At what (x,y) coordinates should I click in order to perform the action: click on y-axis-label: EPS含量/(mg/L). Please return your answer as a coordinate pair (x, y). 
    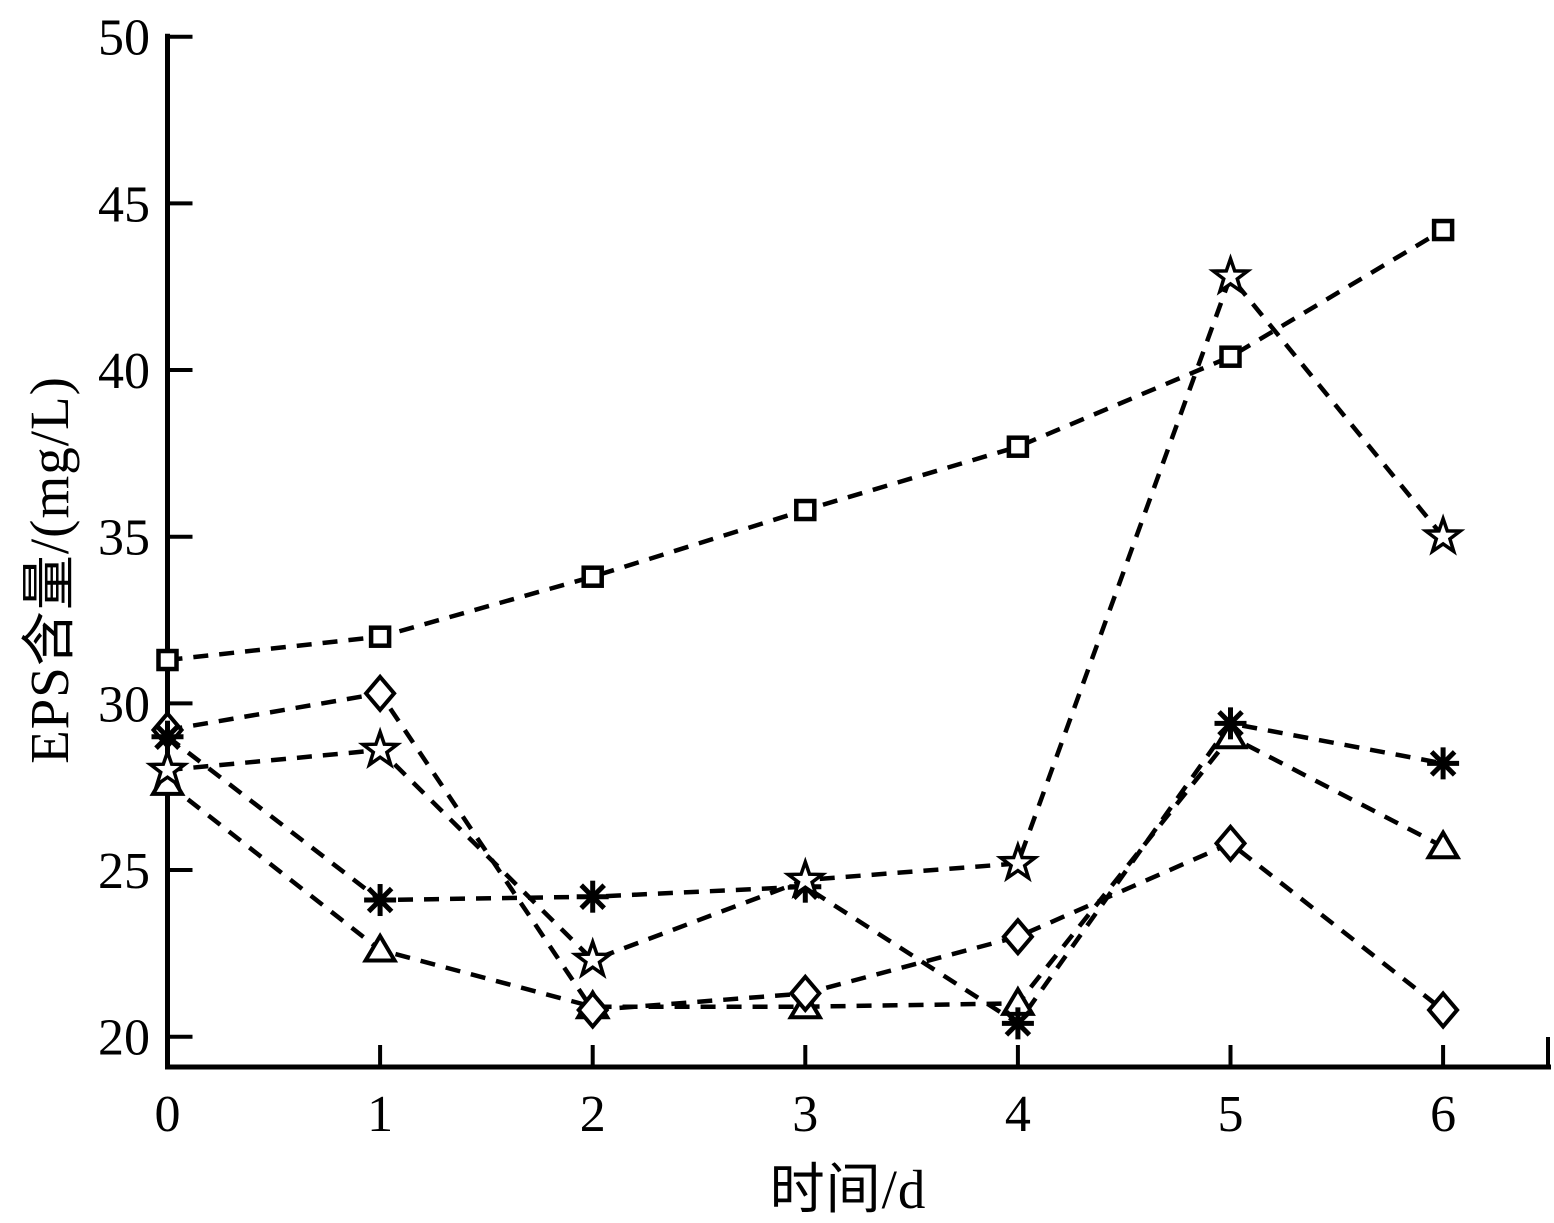
    Looking at the image, I should click on (49, 570).